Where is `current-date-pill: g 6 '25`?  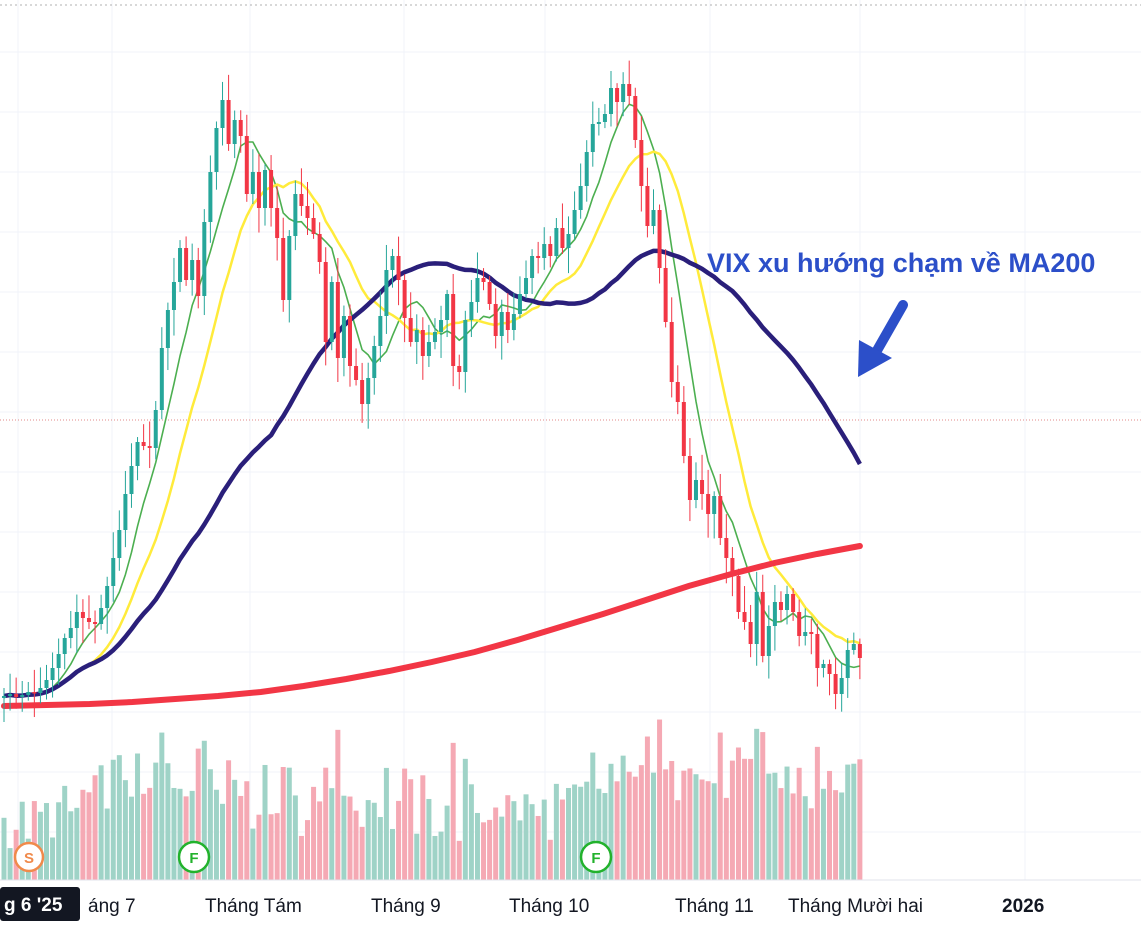 current-date-pill: g 6 '25 is located at coordinates (40, 904).